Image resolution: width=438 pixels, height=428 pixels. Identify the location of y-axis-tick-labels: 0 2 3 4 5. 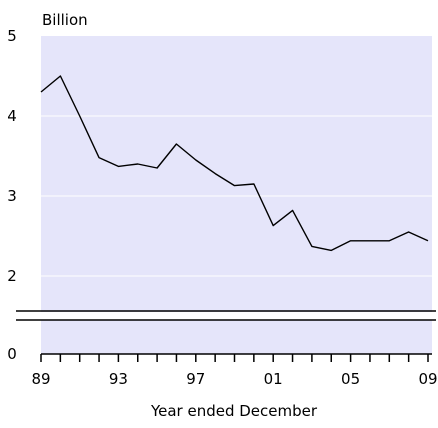
(12, 195).